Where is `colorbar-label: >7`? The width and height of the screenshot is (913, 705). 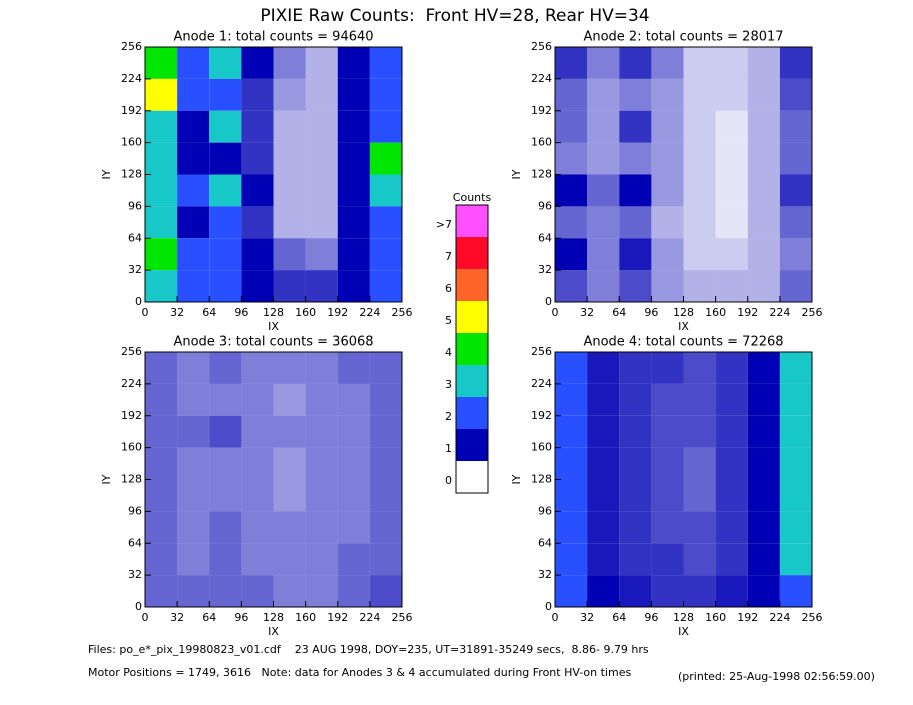 colorbar-label: >7 is located at coordinates (444, 224).